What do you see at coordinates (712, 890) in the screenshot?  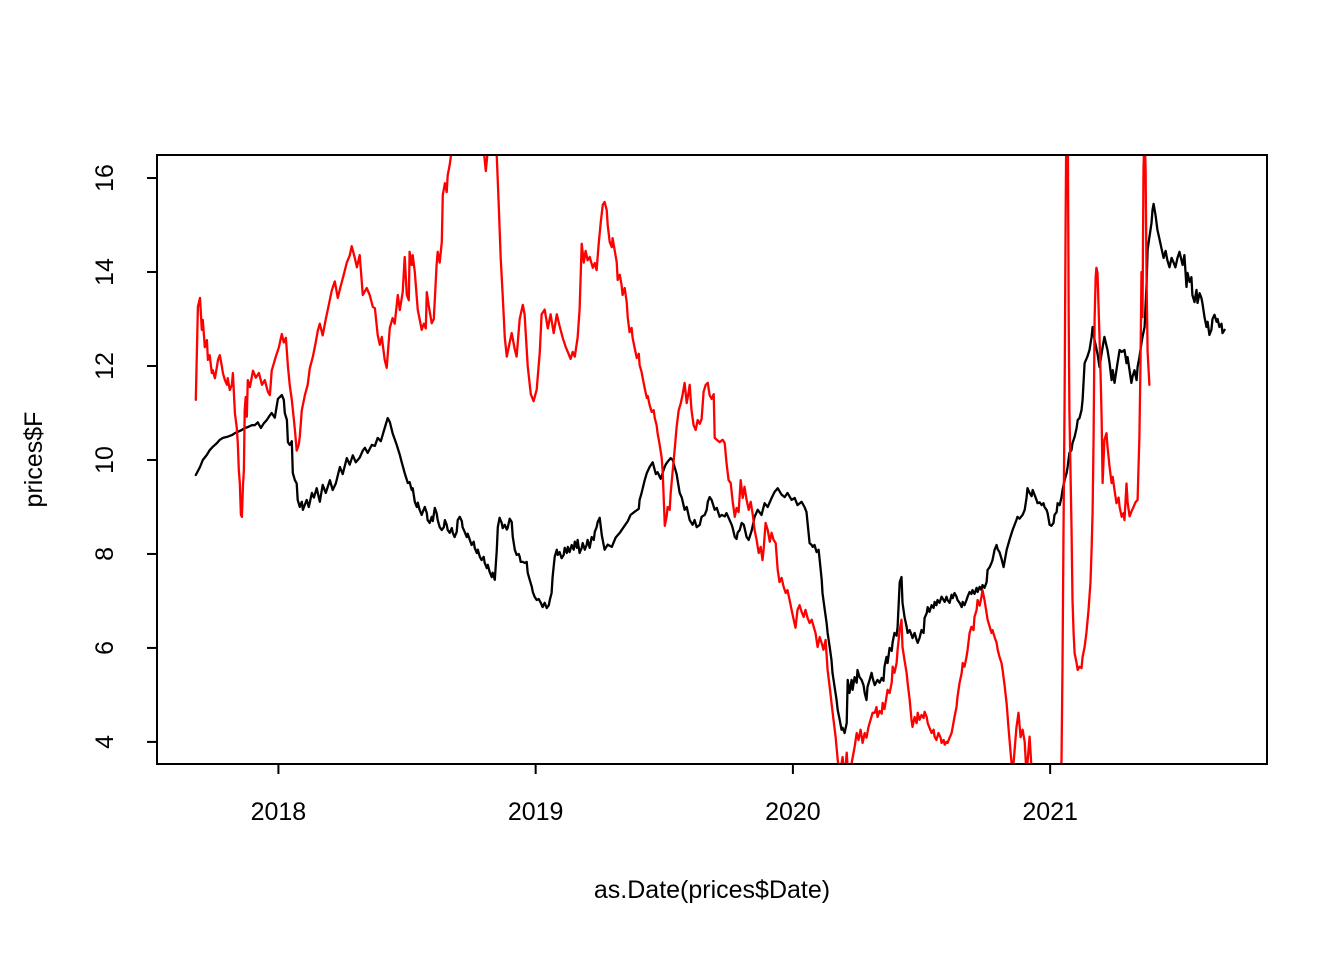 I see `x-axis-title: as.Date(prices$Date)` at bounding box center [712, 890].